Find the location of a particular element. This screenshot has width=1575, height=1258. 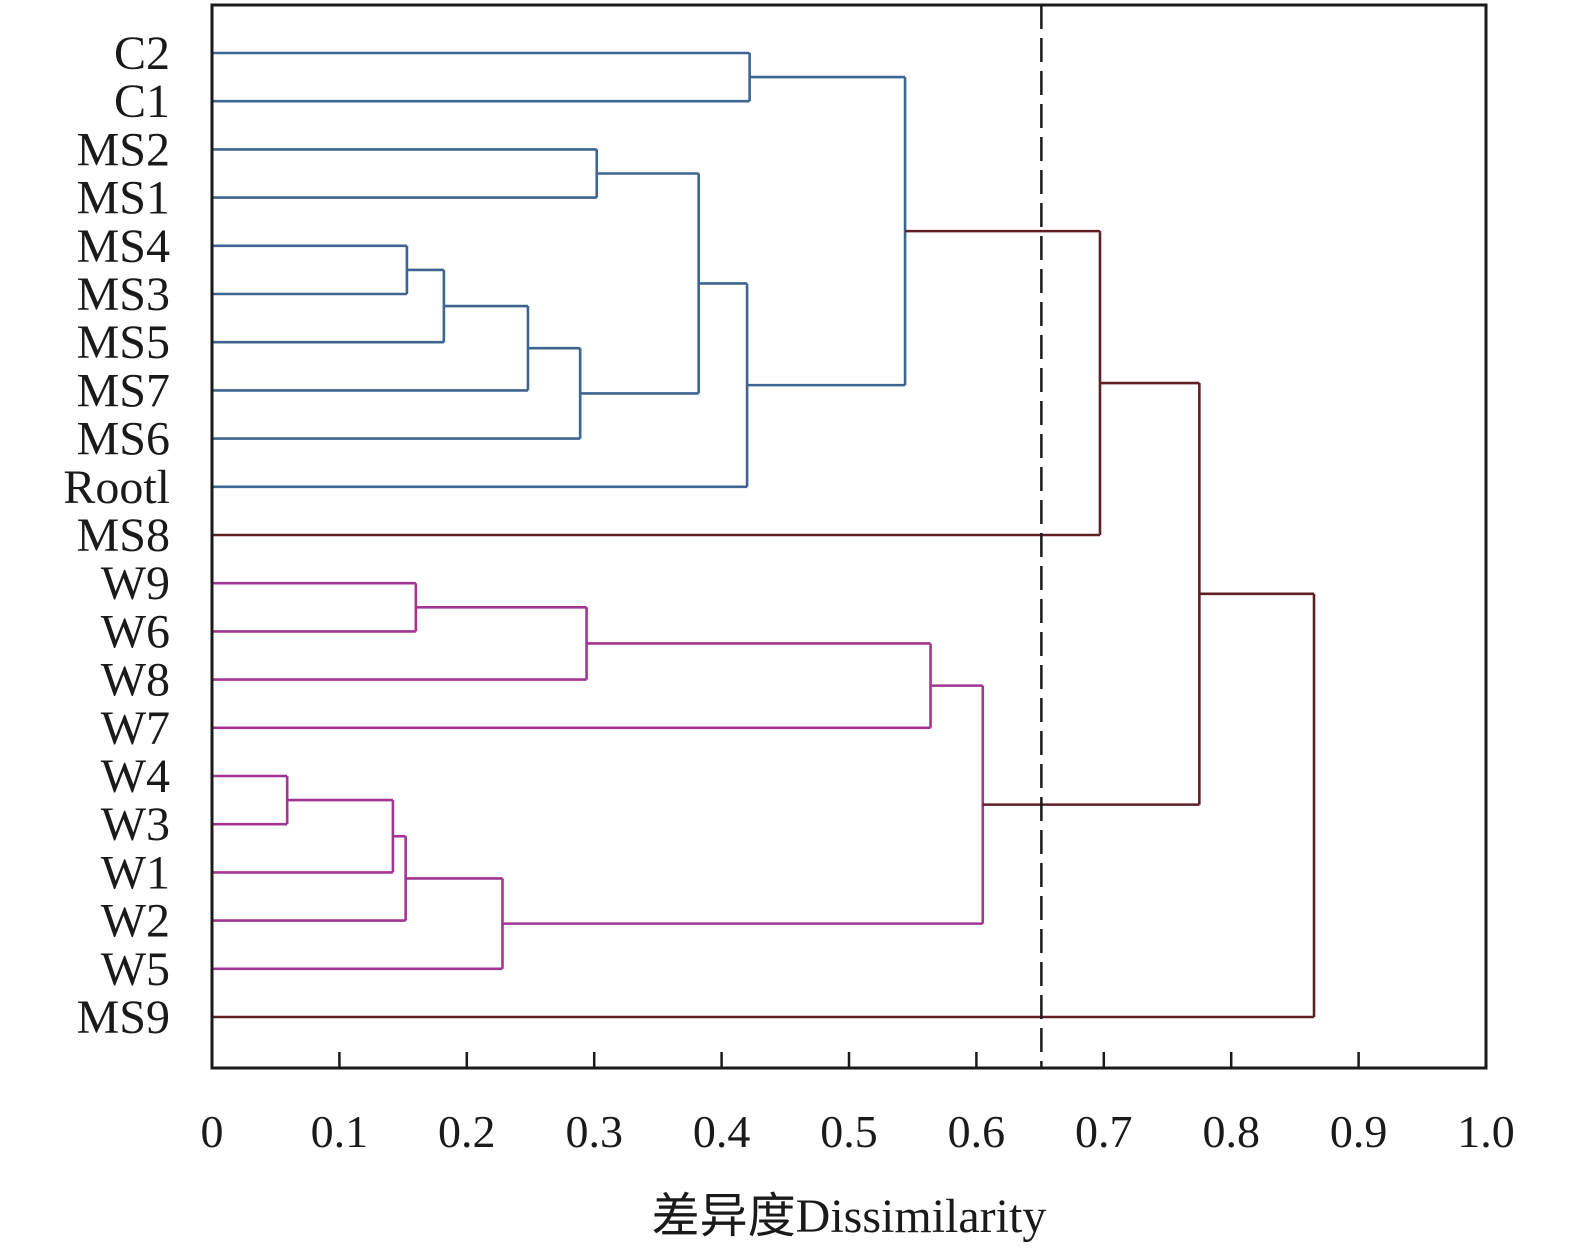

merge-m5 is located at coordinates (371, 348).